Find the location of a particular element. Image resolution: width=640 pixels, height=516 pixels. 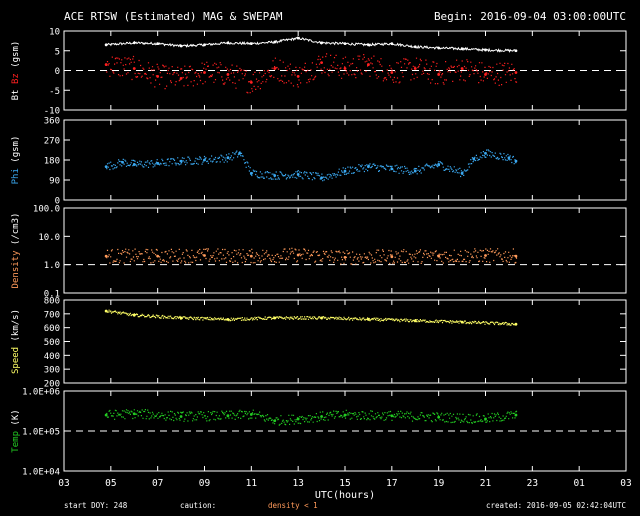

y-tick-label: 360 is located at coordinates (52, 122).